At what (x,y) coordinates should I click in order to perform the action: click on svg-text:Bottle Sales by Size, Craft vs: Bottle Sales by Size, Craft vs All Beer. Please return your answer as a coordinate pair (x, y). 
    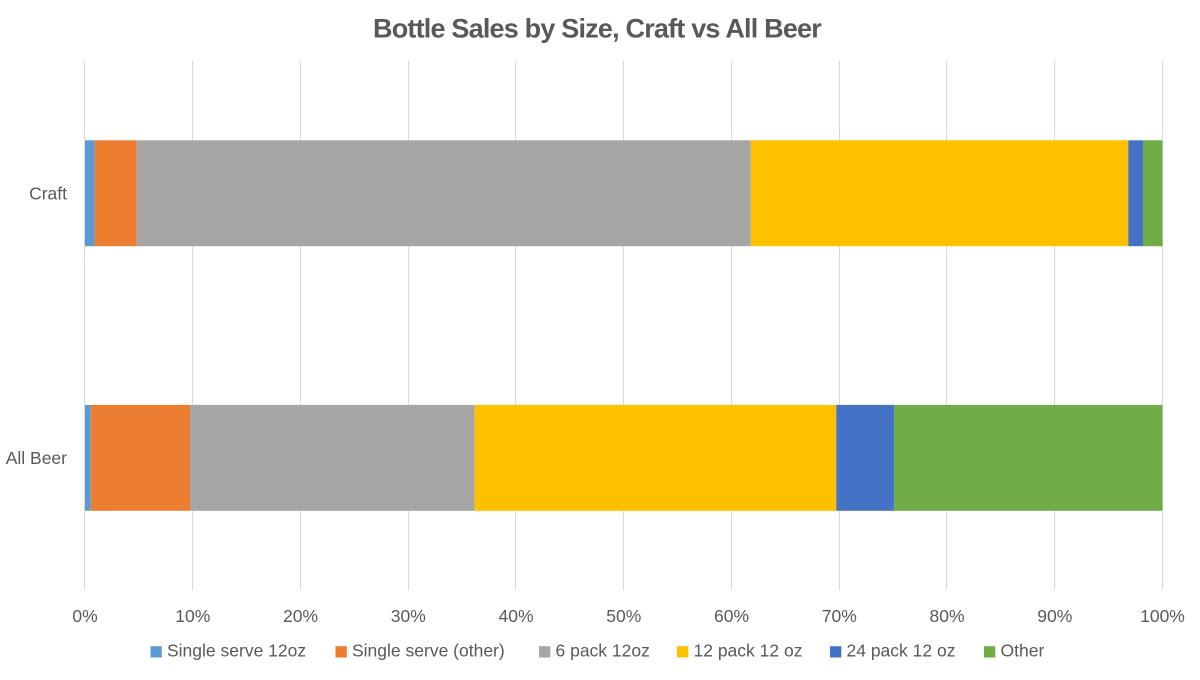
    Looking at the image, I should click on (597, 29).